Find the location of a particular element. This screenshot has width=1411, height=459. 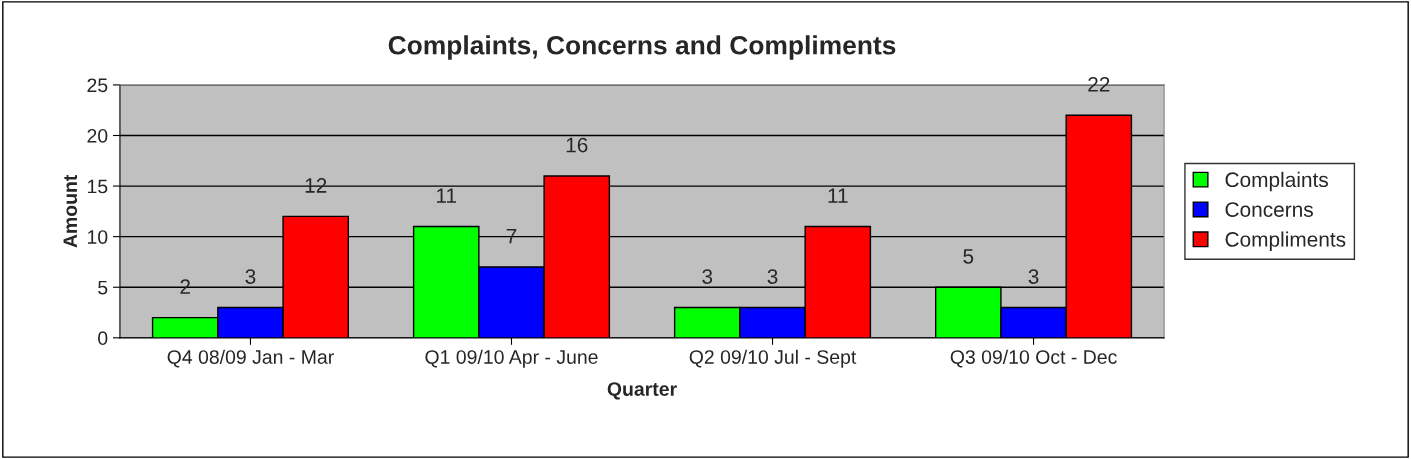

data-label: 22 is located at coordinates (1099, 84).